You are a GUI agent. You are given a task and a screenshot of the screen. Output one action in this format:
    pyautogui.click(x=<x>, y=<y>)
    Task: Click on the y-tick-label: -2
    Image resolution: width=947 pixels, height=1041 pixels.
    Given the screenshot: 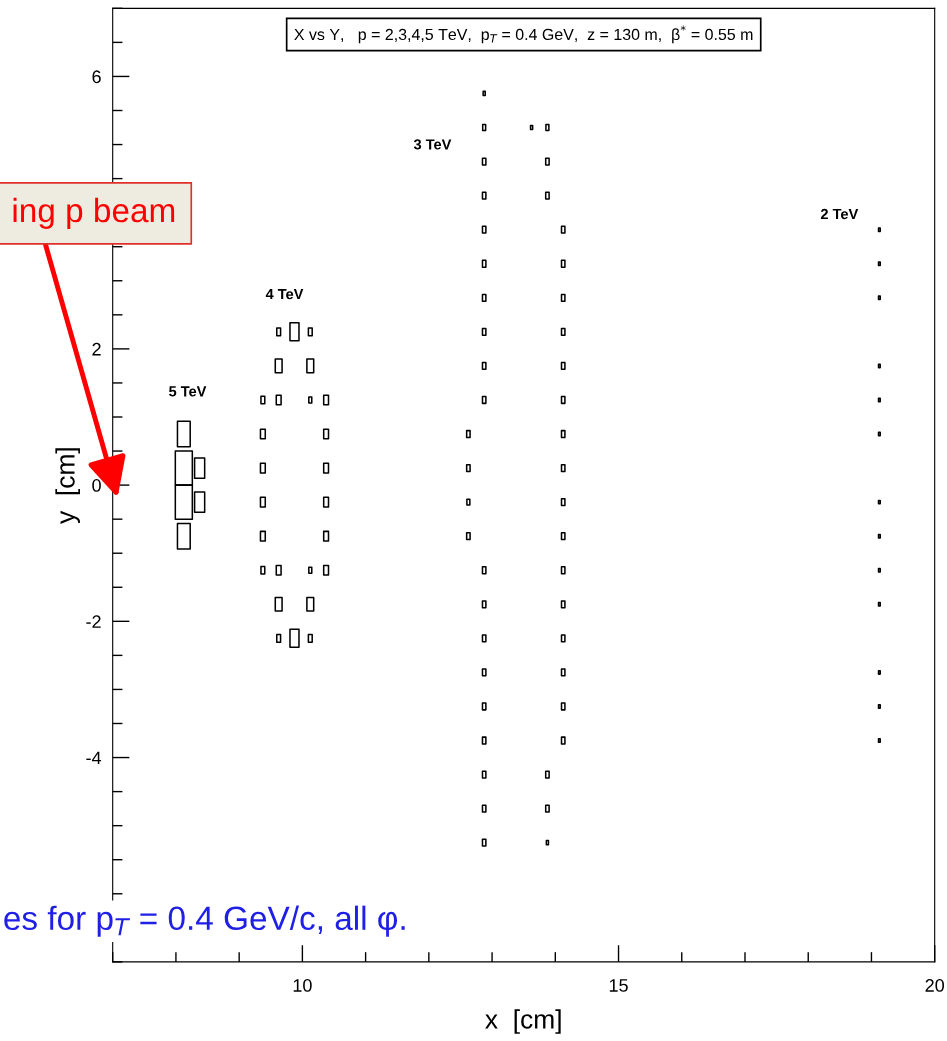 What is the action you would take?
    pyautogui.click(x=93, y=621)
    